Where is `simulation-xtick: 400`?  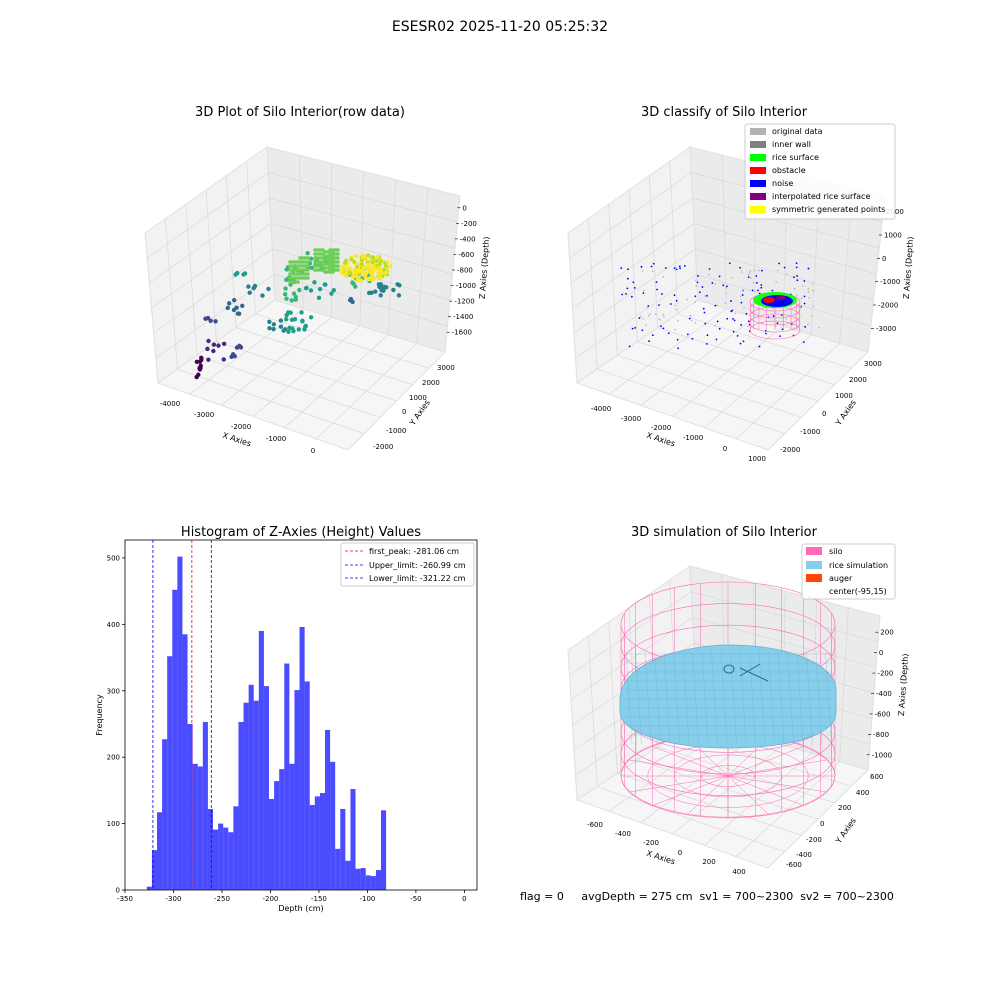 simulation-xtick: 400 is located at coordinates (738, 872).